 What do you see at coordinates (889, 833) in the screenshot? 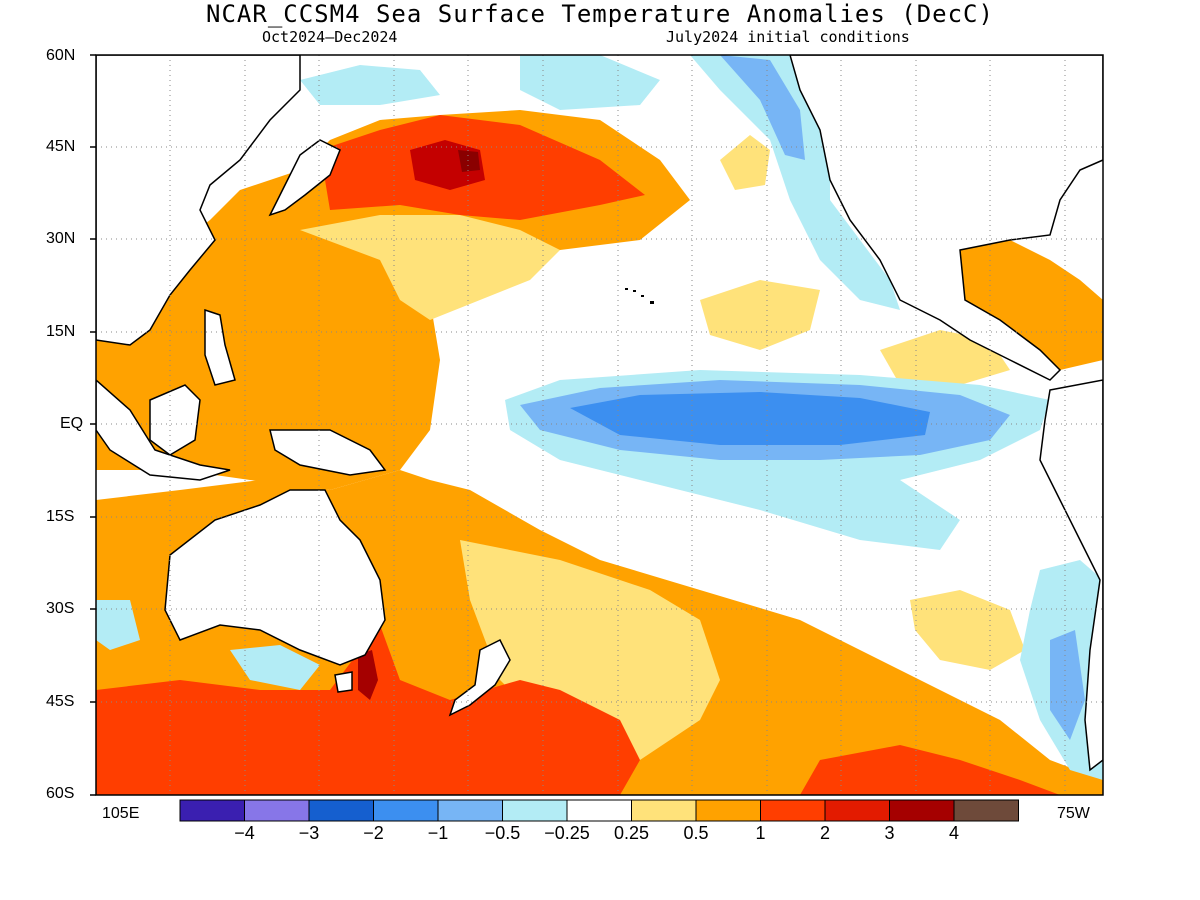
I see `colorbar-label: 3` at bounding box center [889, 833].